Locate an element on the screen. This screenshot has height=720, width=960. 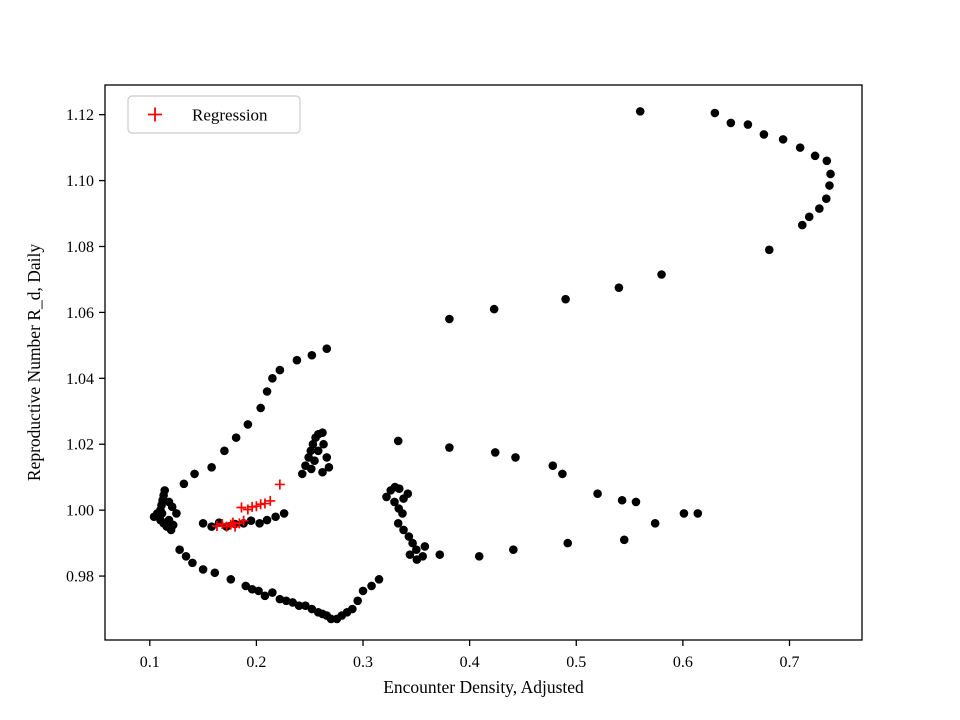
x-tick-label: 0.2 is located at coordinates (256, 662).